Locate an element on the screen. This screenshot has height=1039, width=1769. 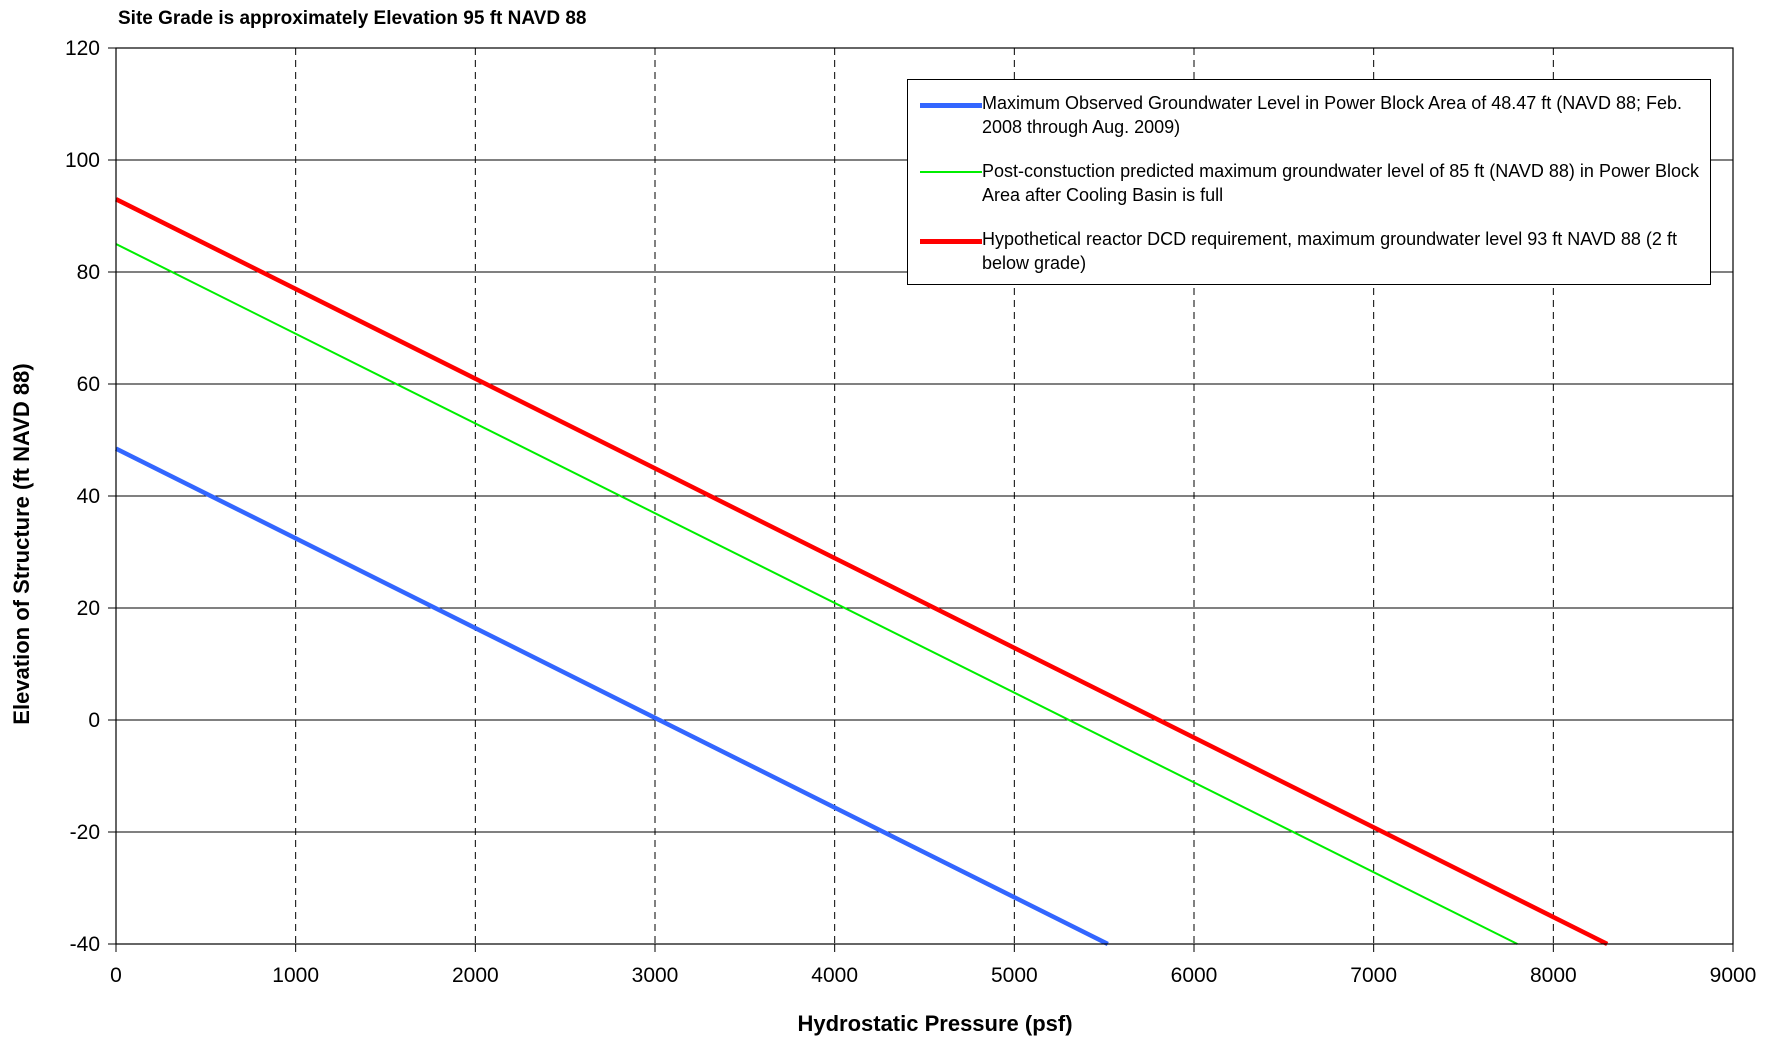
x-tick-label: 7000 is located at coordinates (1373, 975).